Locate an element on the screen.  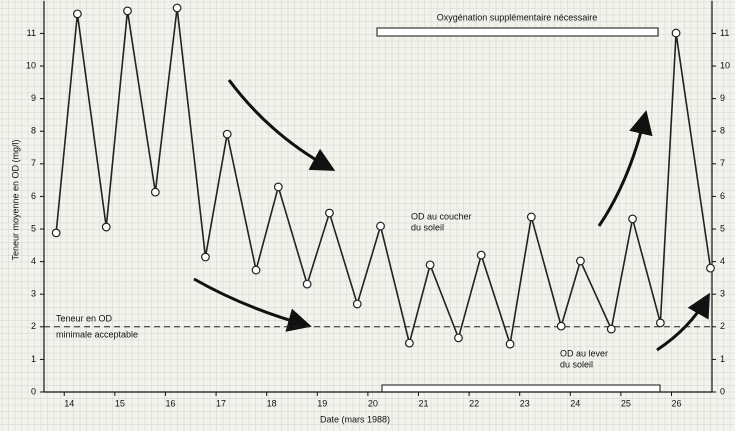
y-tick-label: 1 is located at coordinates (33, 359).